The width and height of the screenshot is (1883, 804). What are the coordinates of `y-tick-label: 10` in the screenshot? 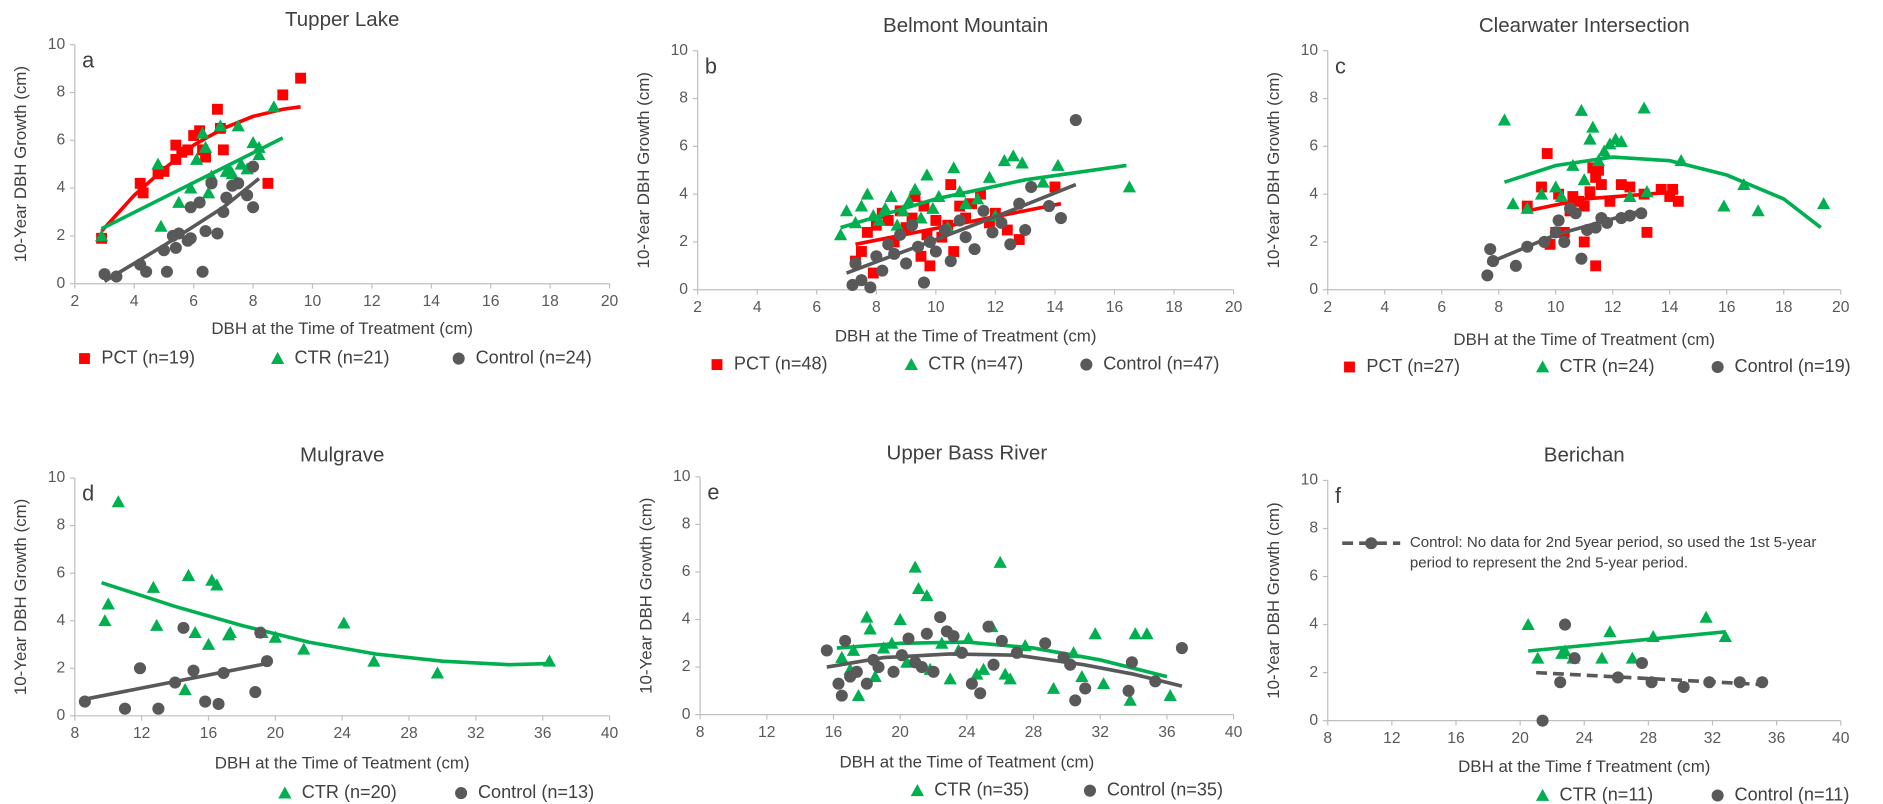 It's located at (57, 477).